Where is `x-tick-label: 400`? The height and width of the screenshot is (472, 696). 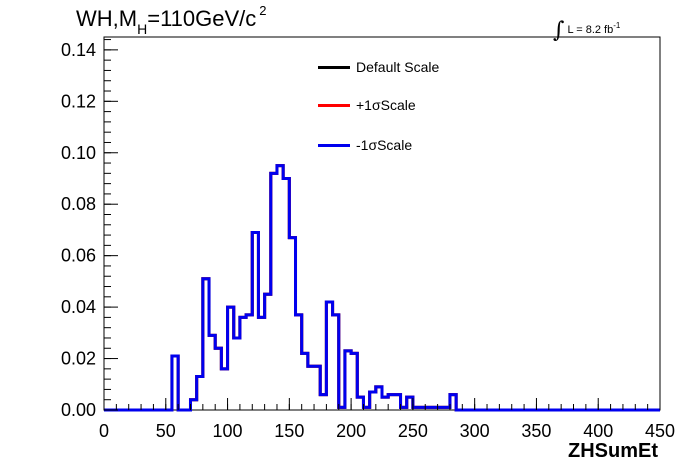
x-tick-label: 400 is located at coordinates (598, 431).